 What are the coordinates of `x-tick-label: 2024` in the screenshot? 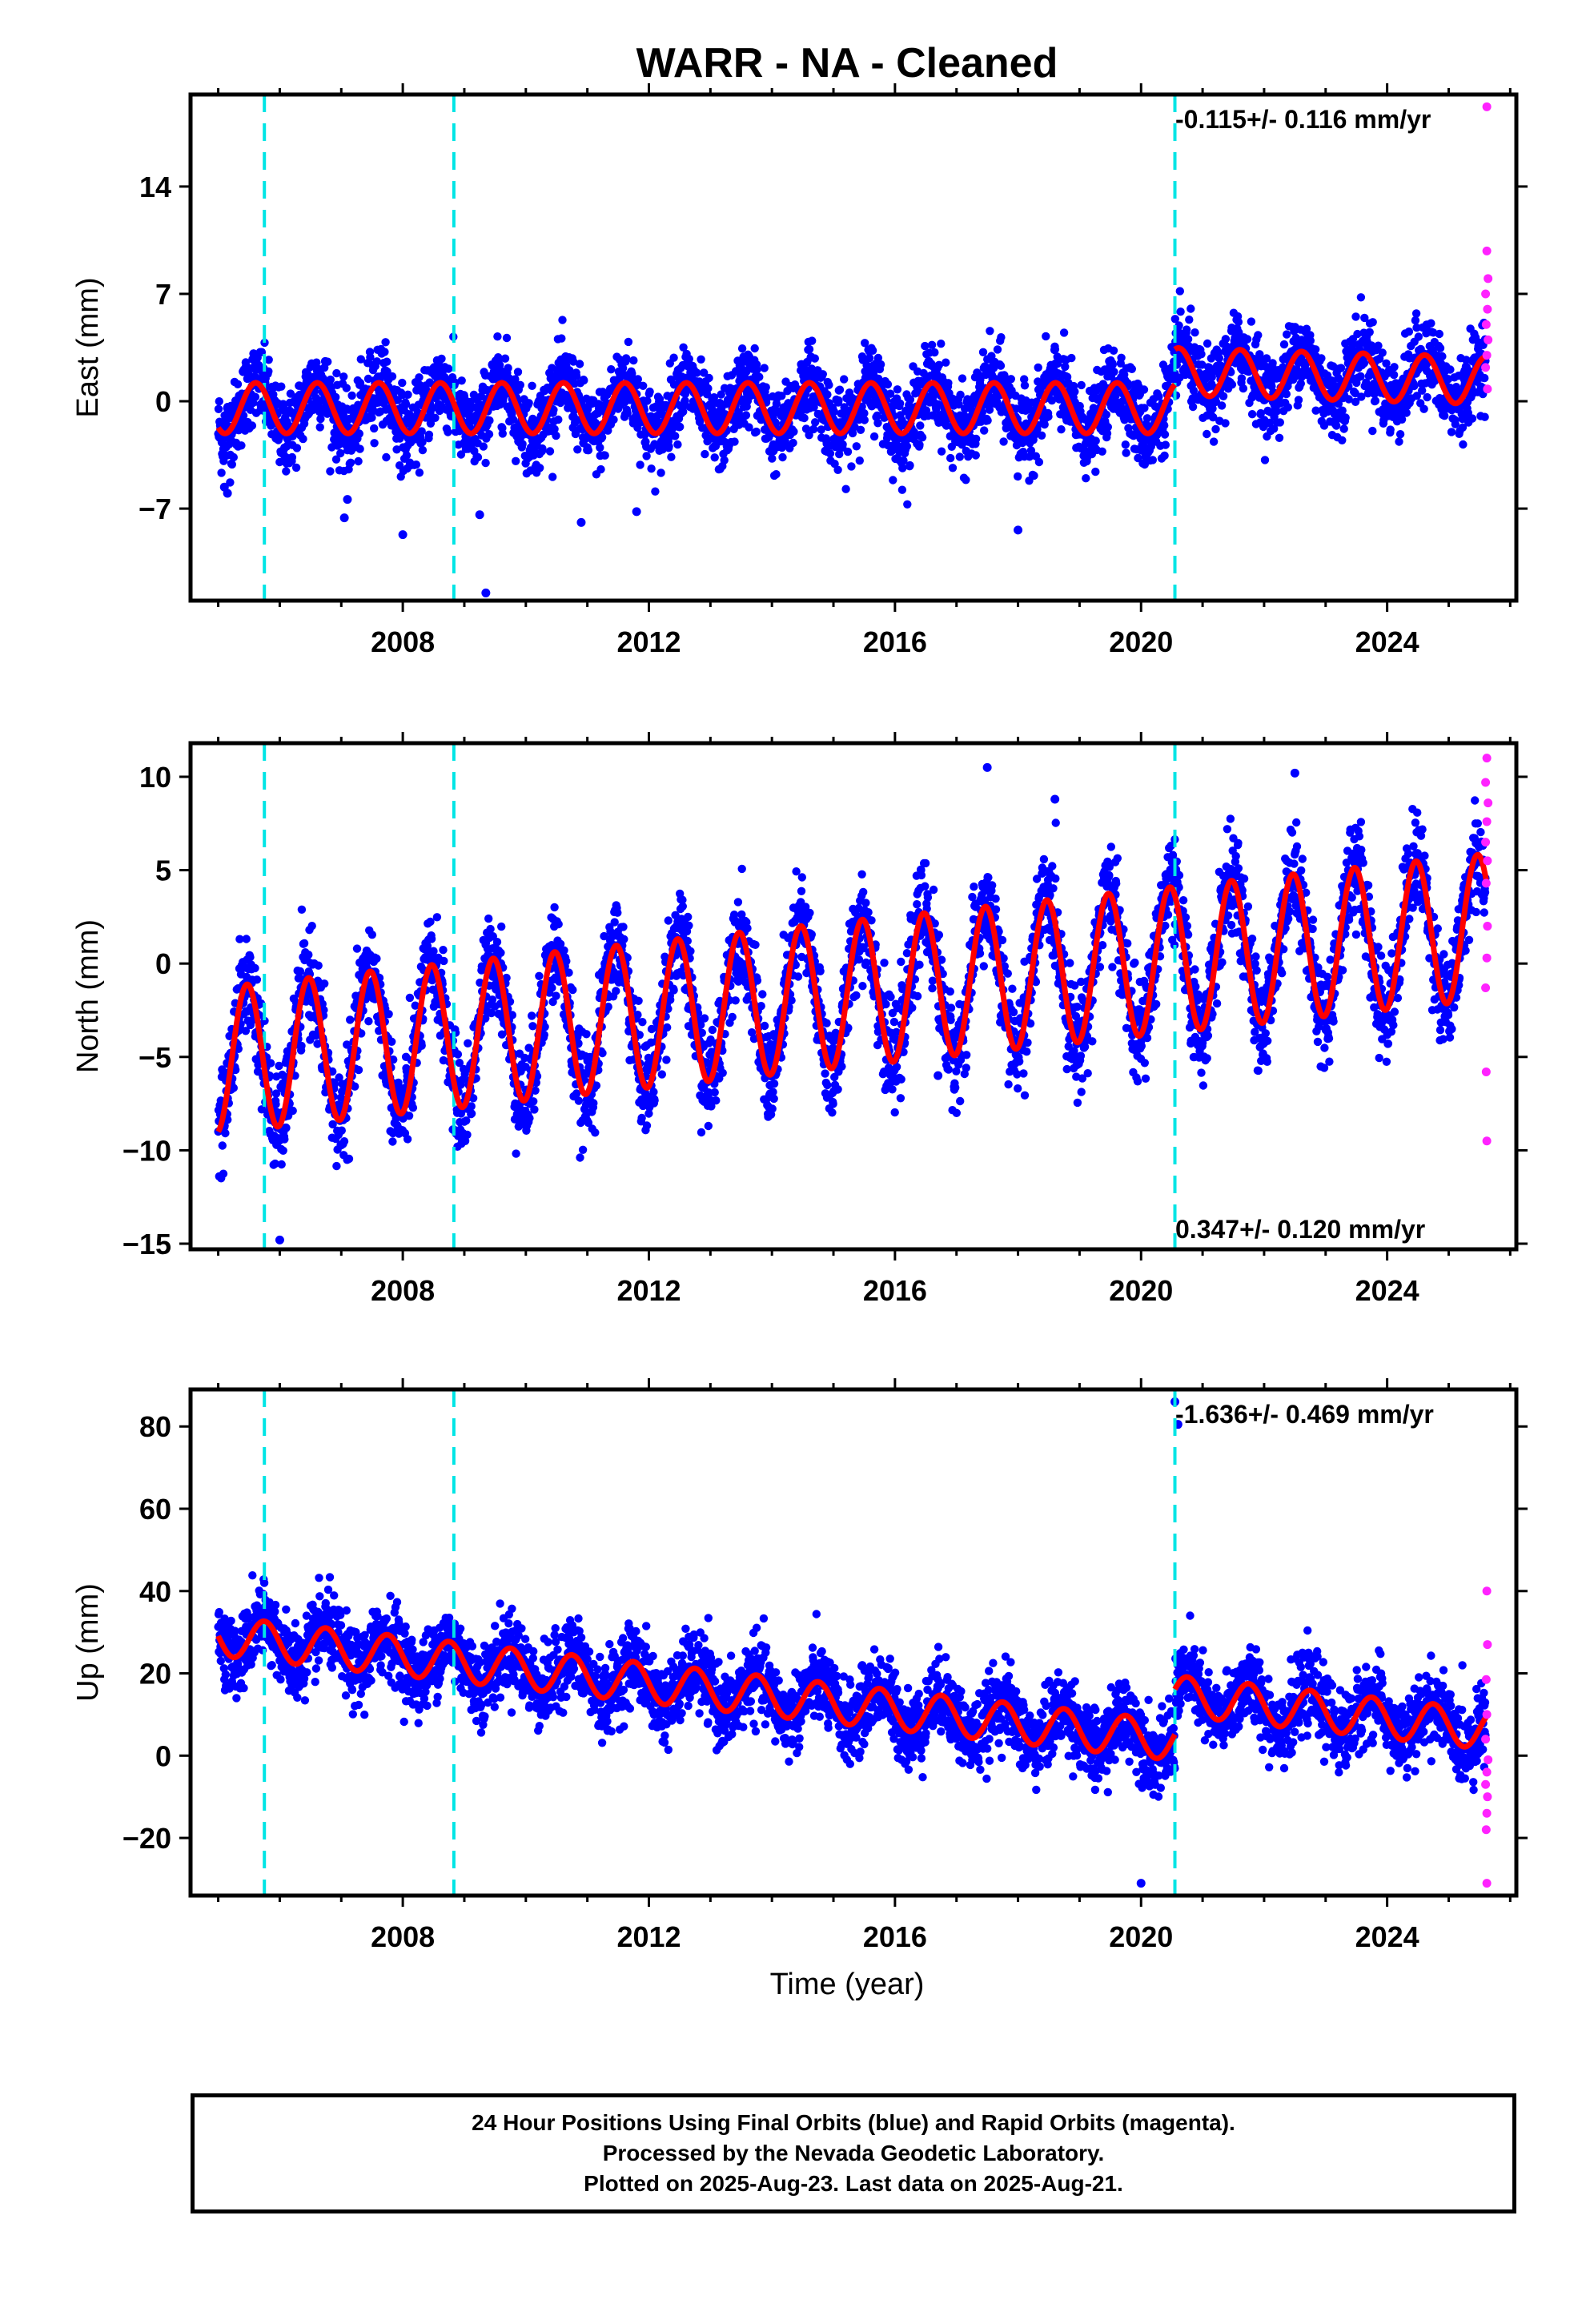 It's located at (1387, 641).